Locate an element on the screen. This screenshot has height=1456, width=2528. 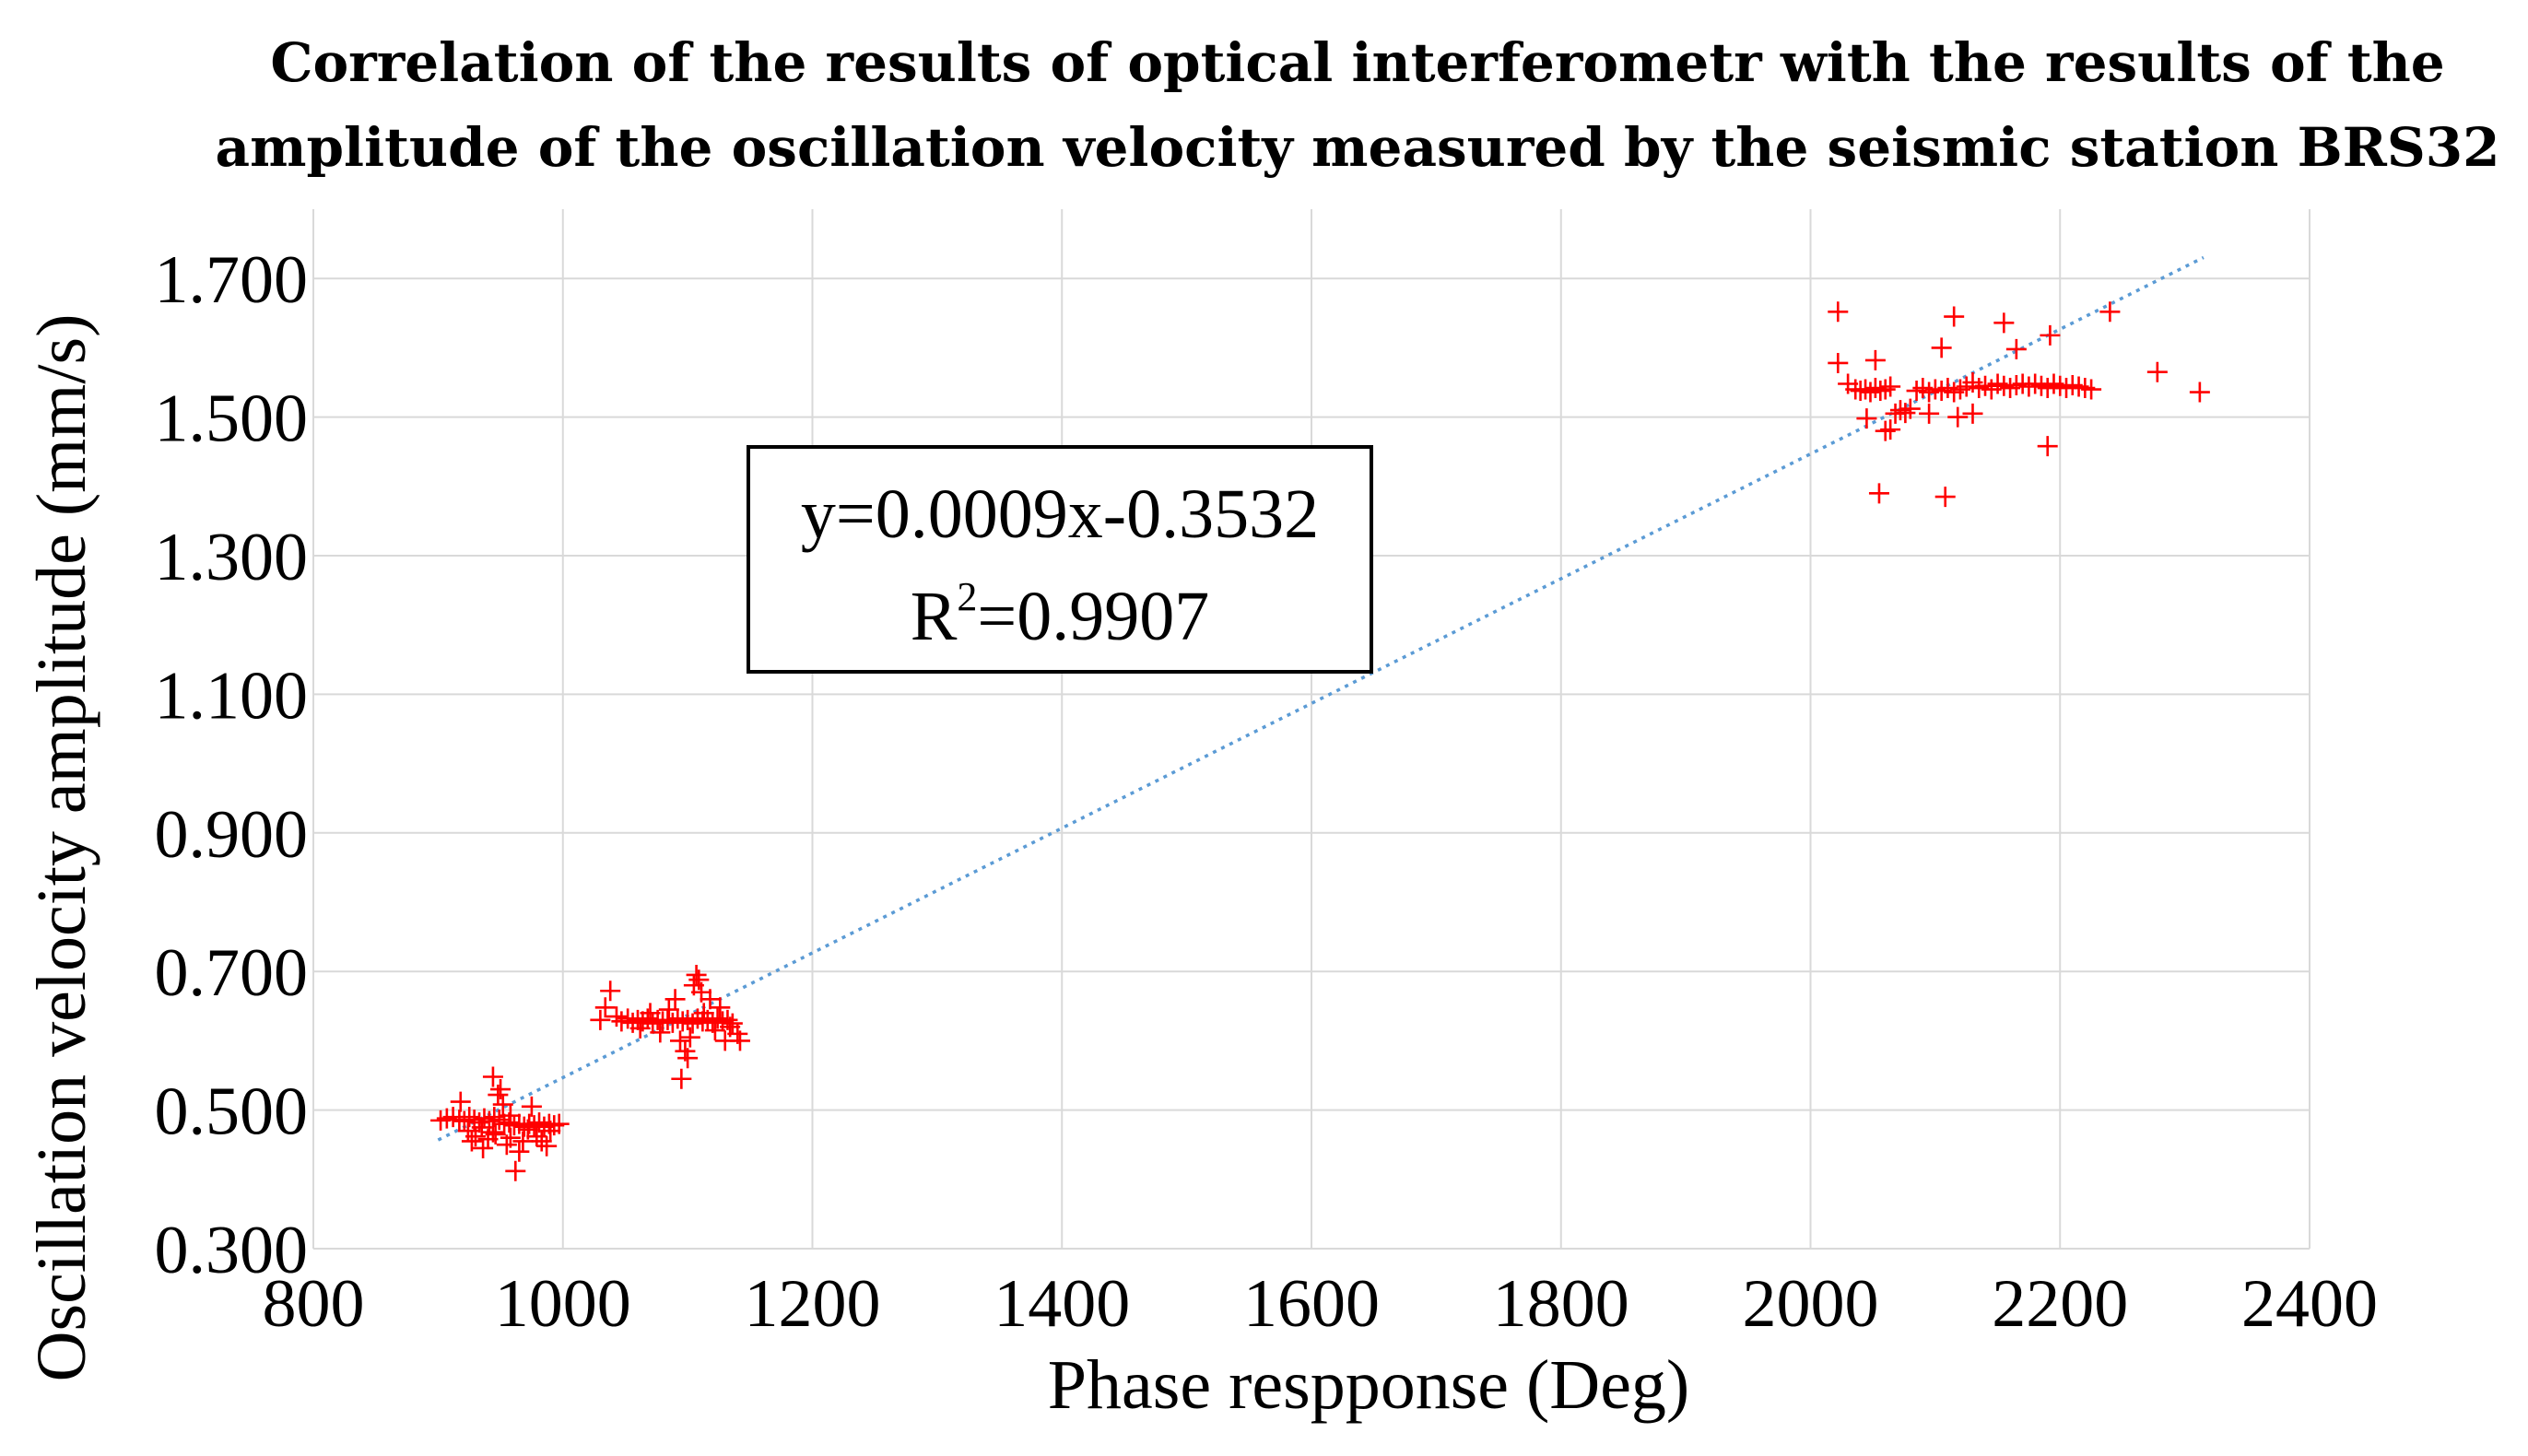
y-tick-label: 0.900 is located at coordinates (232, 835).